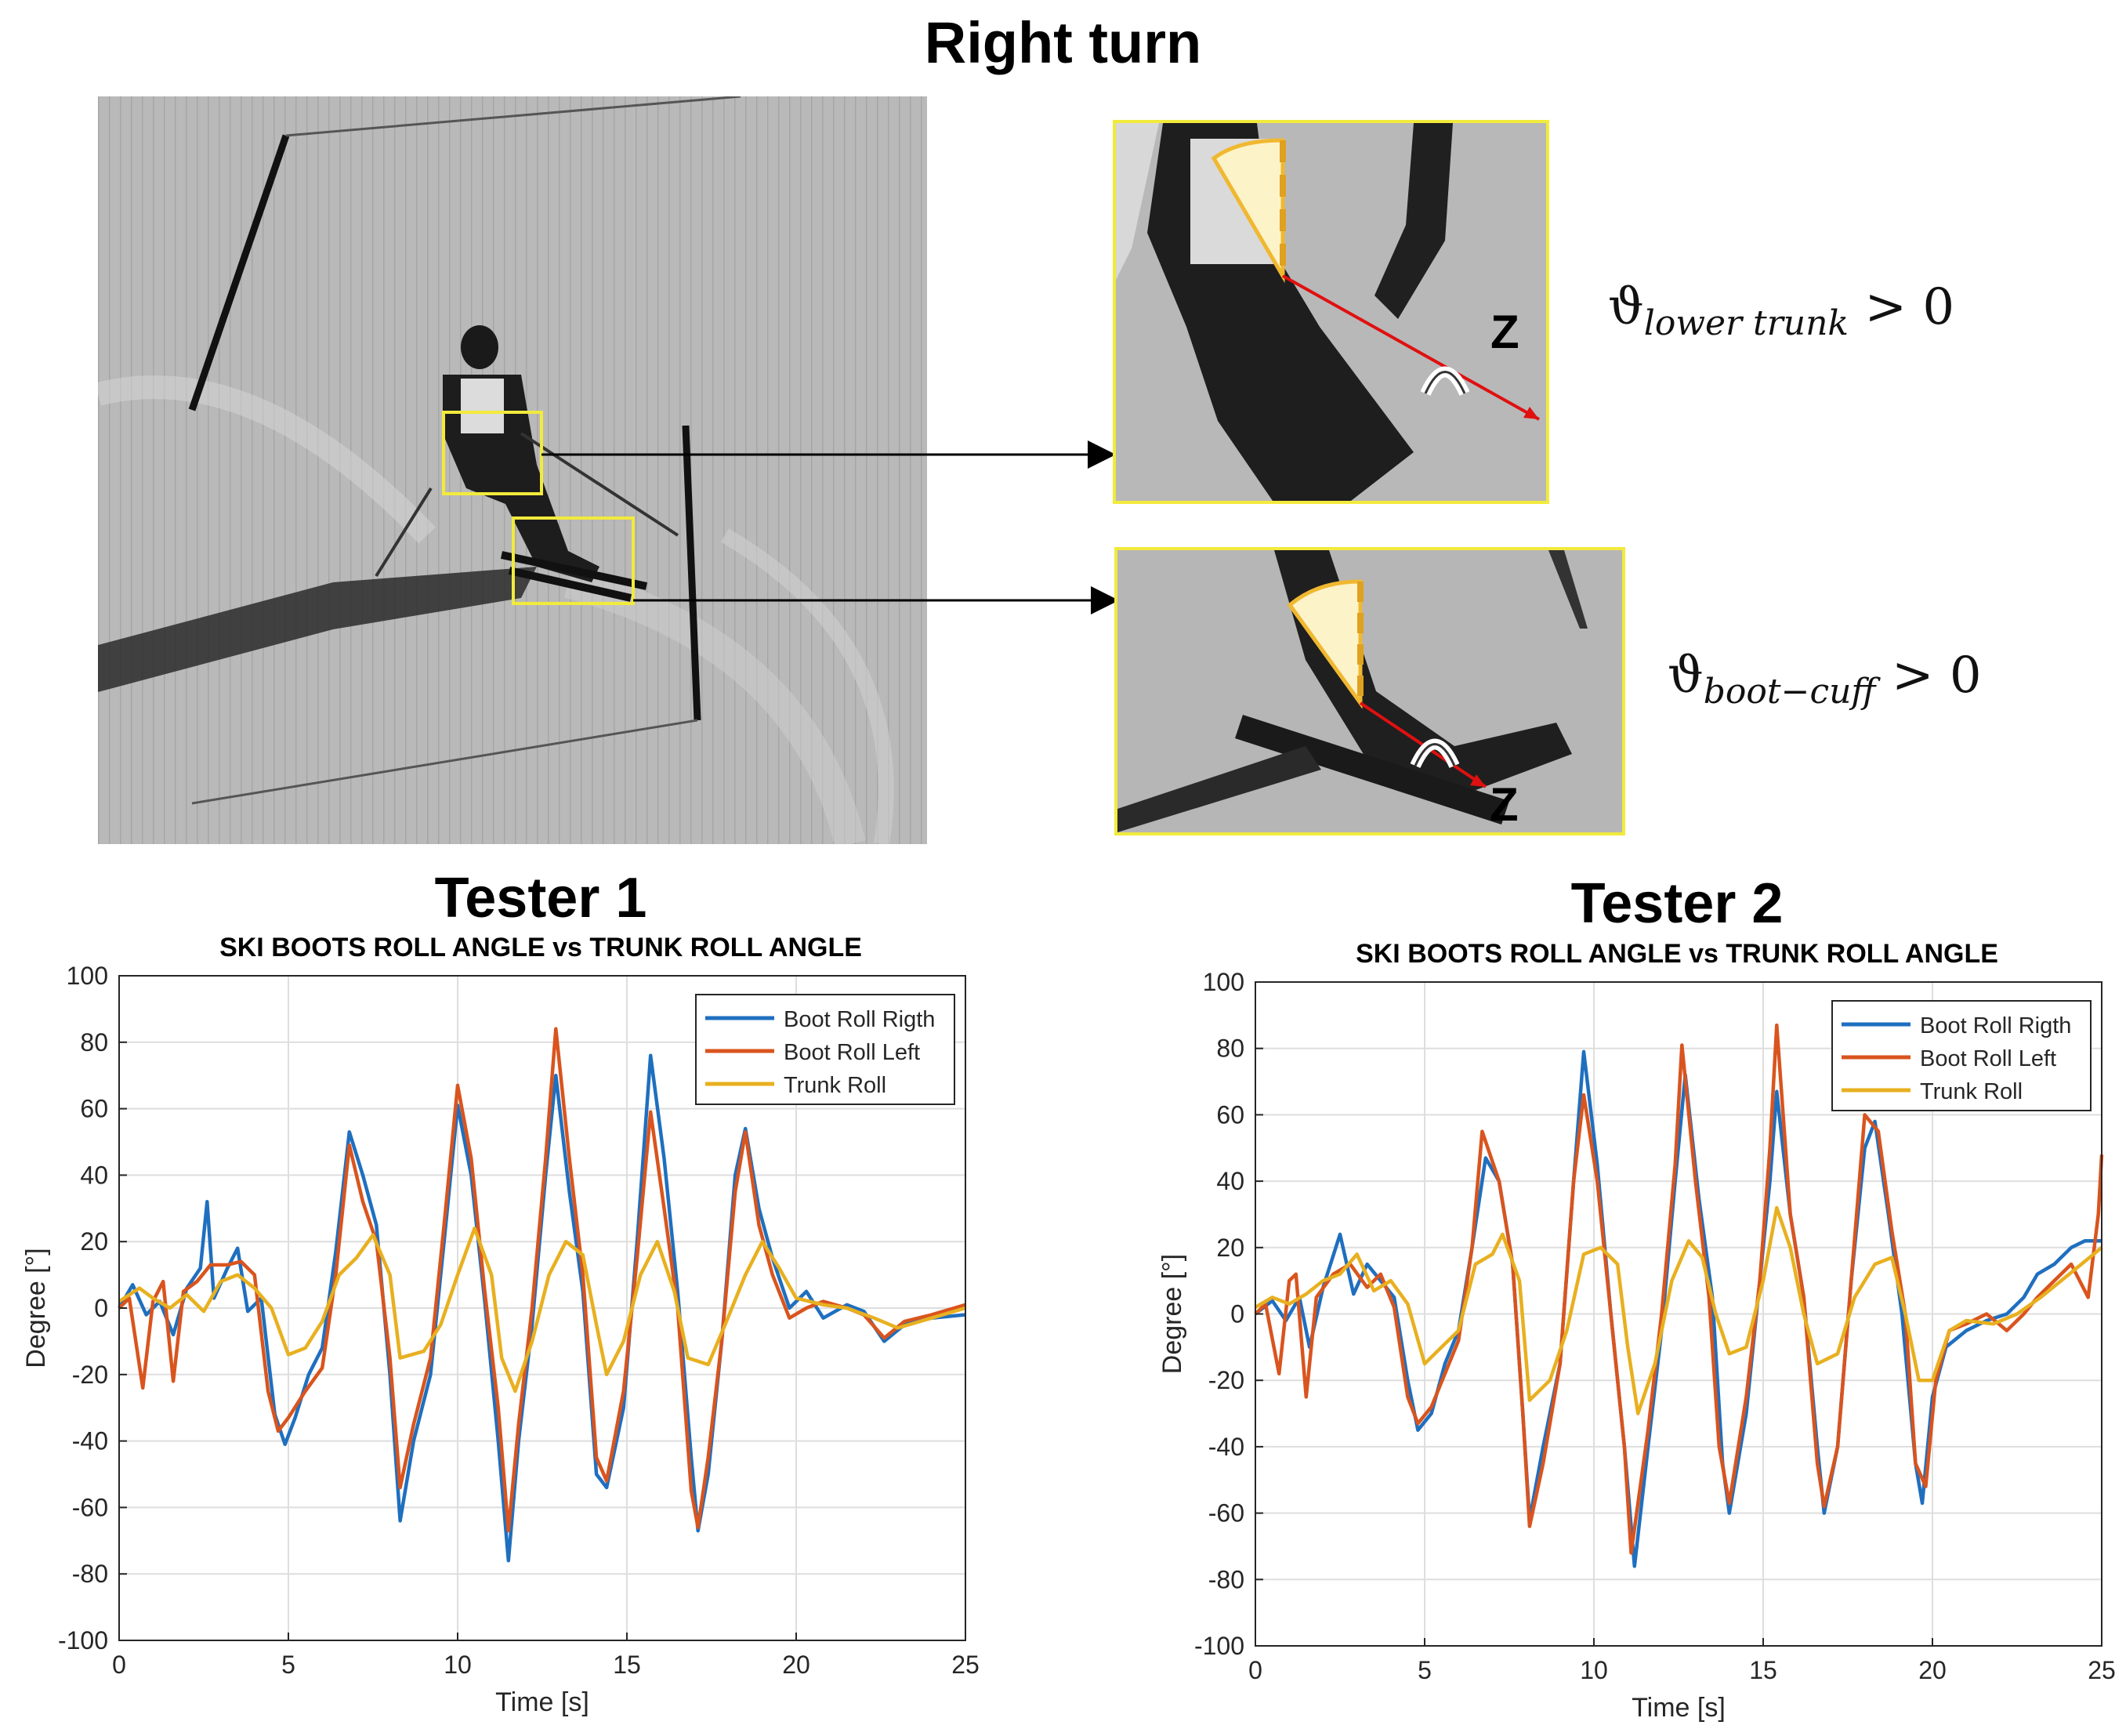 The image size is (2126, 1736). What do you see at coordinates (830, 527) in the screenshot?
I see `connector-arrows` at bounding box center [830, 527].